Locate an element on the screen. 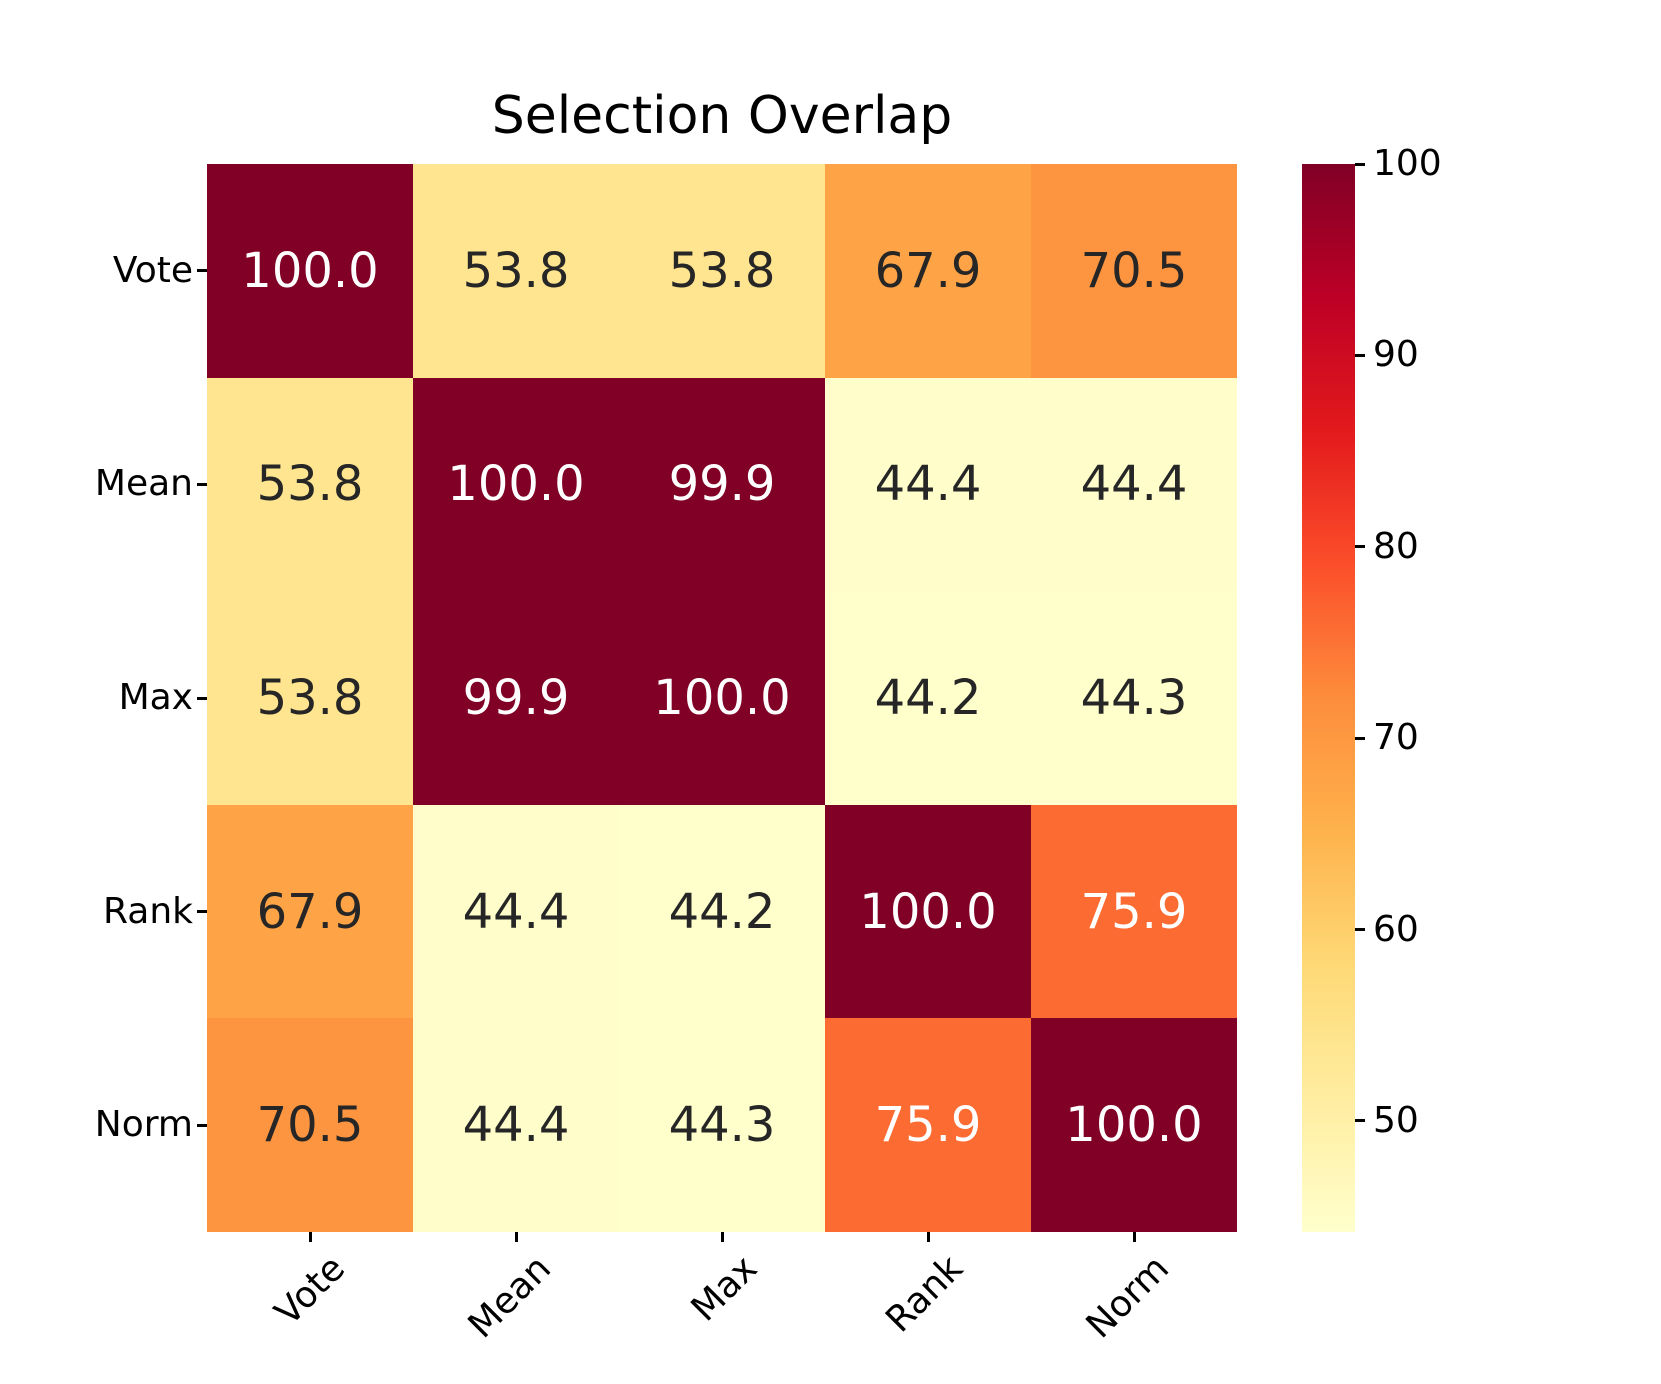  colorbar-tick-label: 60 is located at coordinates (1396, 929).